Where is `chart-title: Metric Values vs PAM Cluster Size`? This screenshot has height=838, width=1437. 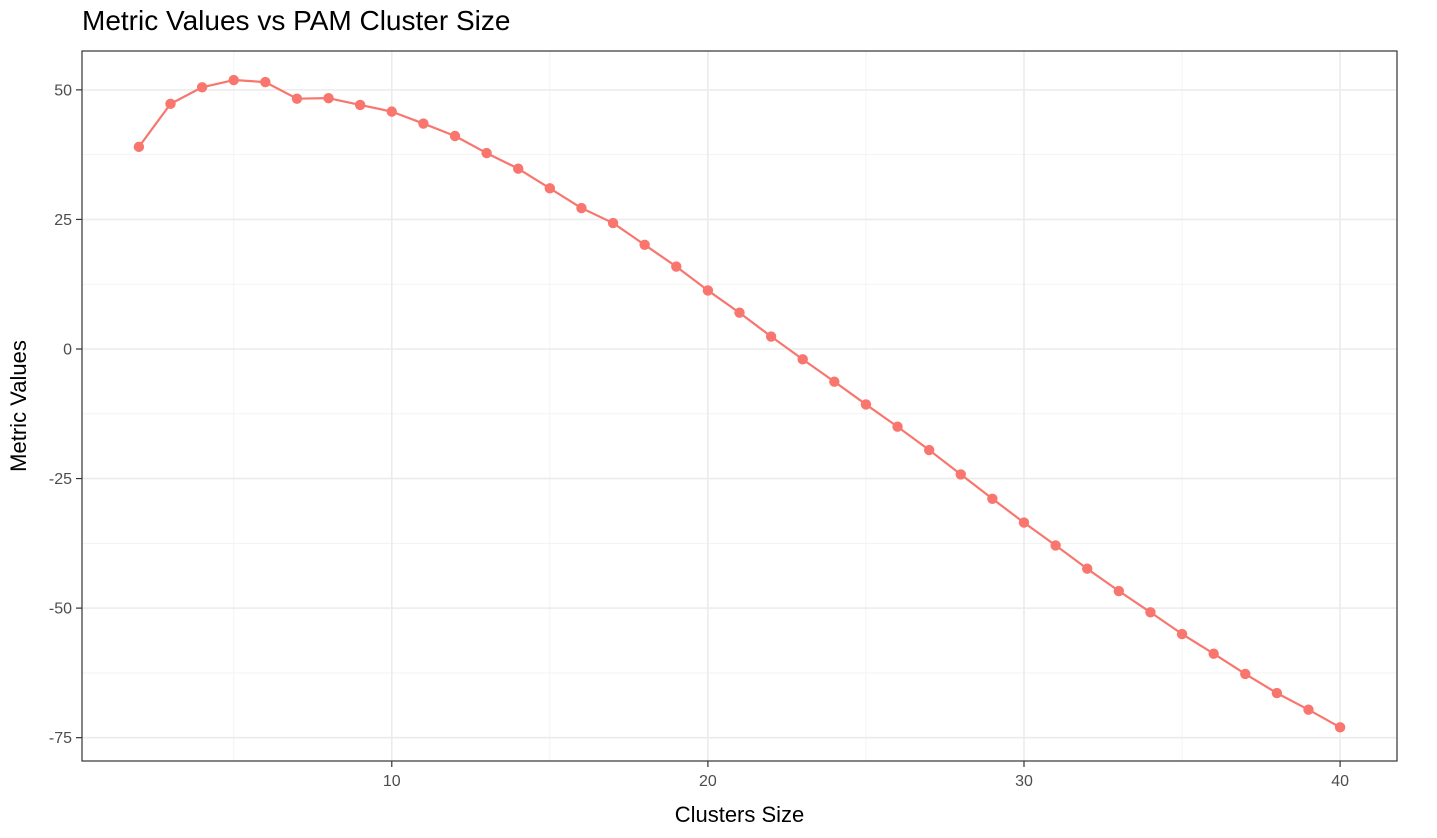
chart-title: Metric Values vs PAM Cluster Size is located at coordinates (296, 20).